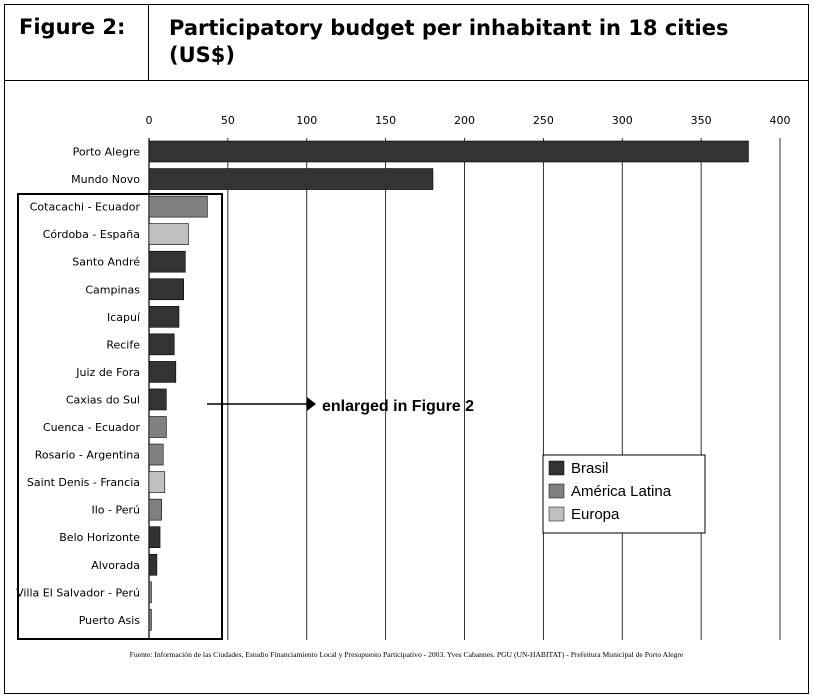 The image size is (813, 698). I want to click on category-label: Cotacachi - Ecuador, so click(85, 207).